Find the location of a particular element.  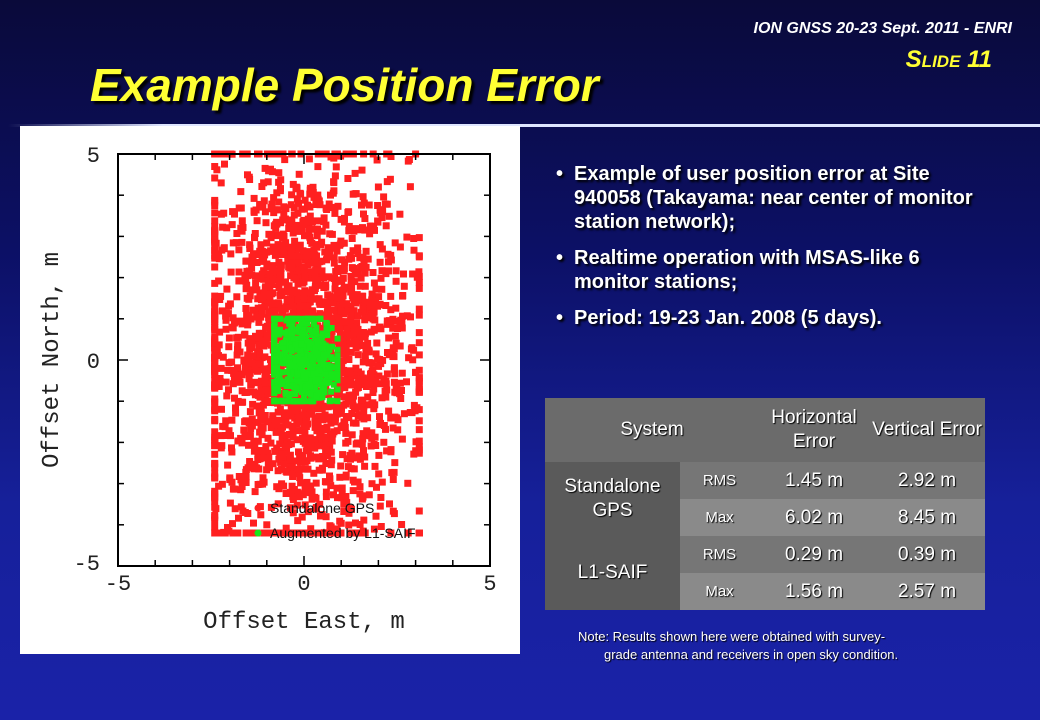

metric-rms: RMS is located at coordinates (719, 554).